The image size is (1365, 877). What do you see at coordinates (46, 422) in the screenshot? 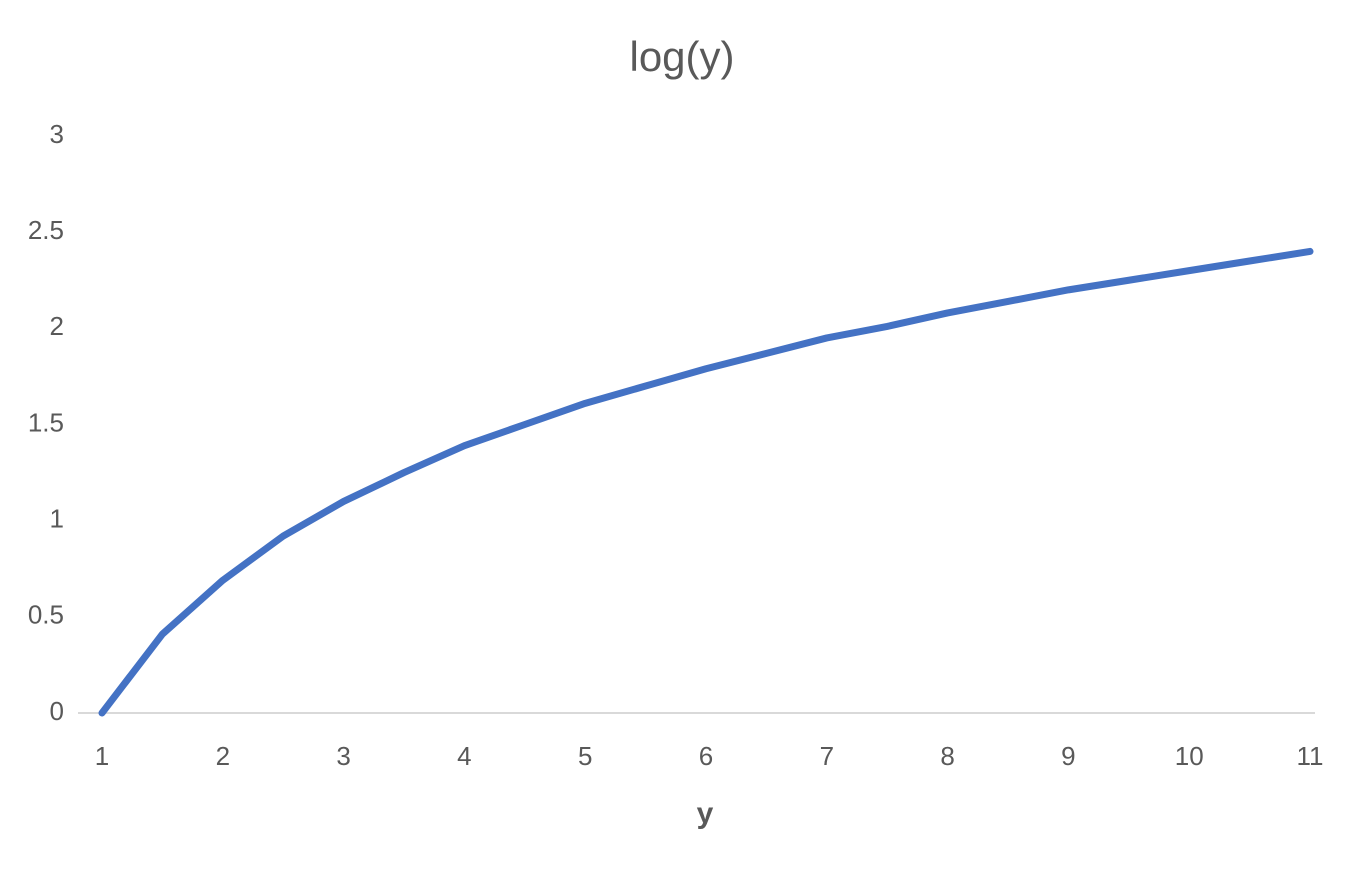
I see `y-tick-label: 1.5` at bounding box center [46, 422].